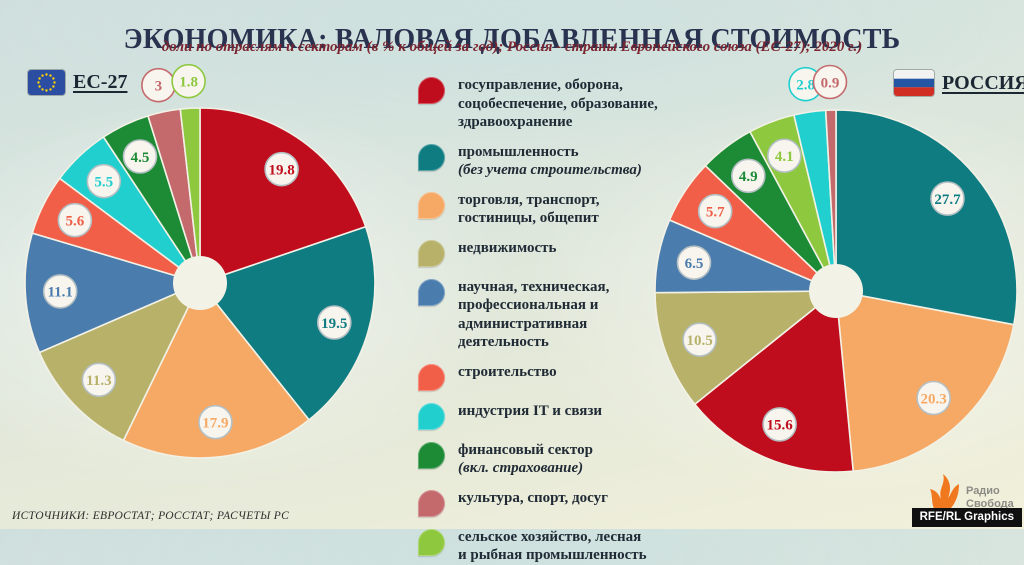 The image size is (1024, 565). I want to click on pie-slice-russia-culture, so click(830, 200).